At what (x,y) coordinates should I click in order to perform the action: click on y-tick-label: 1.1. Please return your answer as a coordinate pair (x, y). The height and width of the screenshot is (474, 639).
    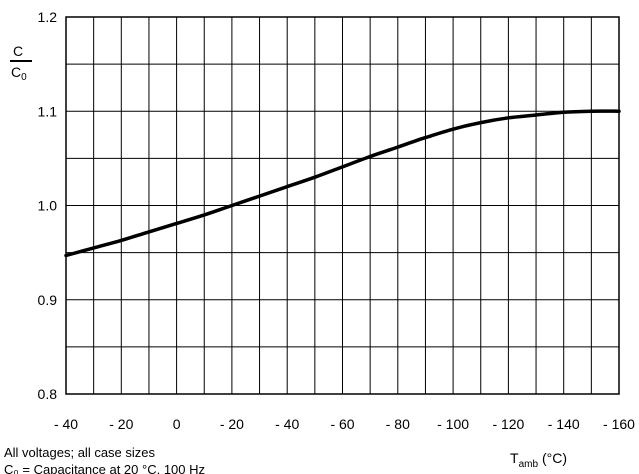
    Looking at the image, I should click on (48, 111).